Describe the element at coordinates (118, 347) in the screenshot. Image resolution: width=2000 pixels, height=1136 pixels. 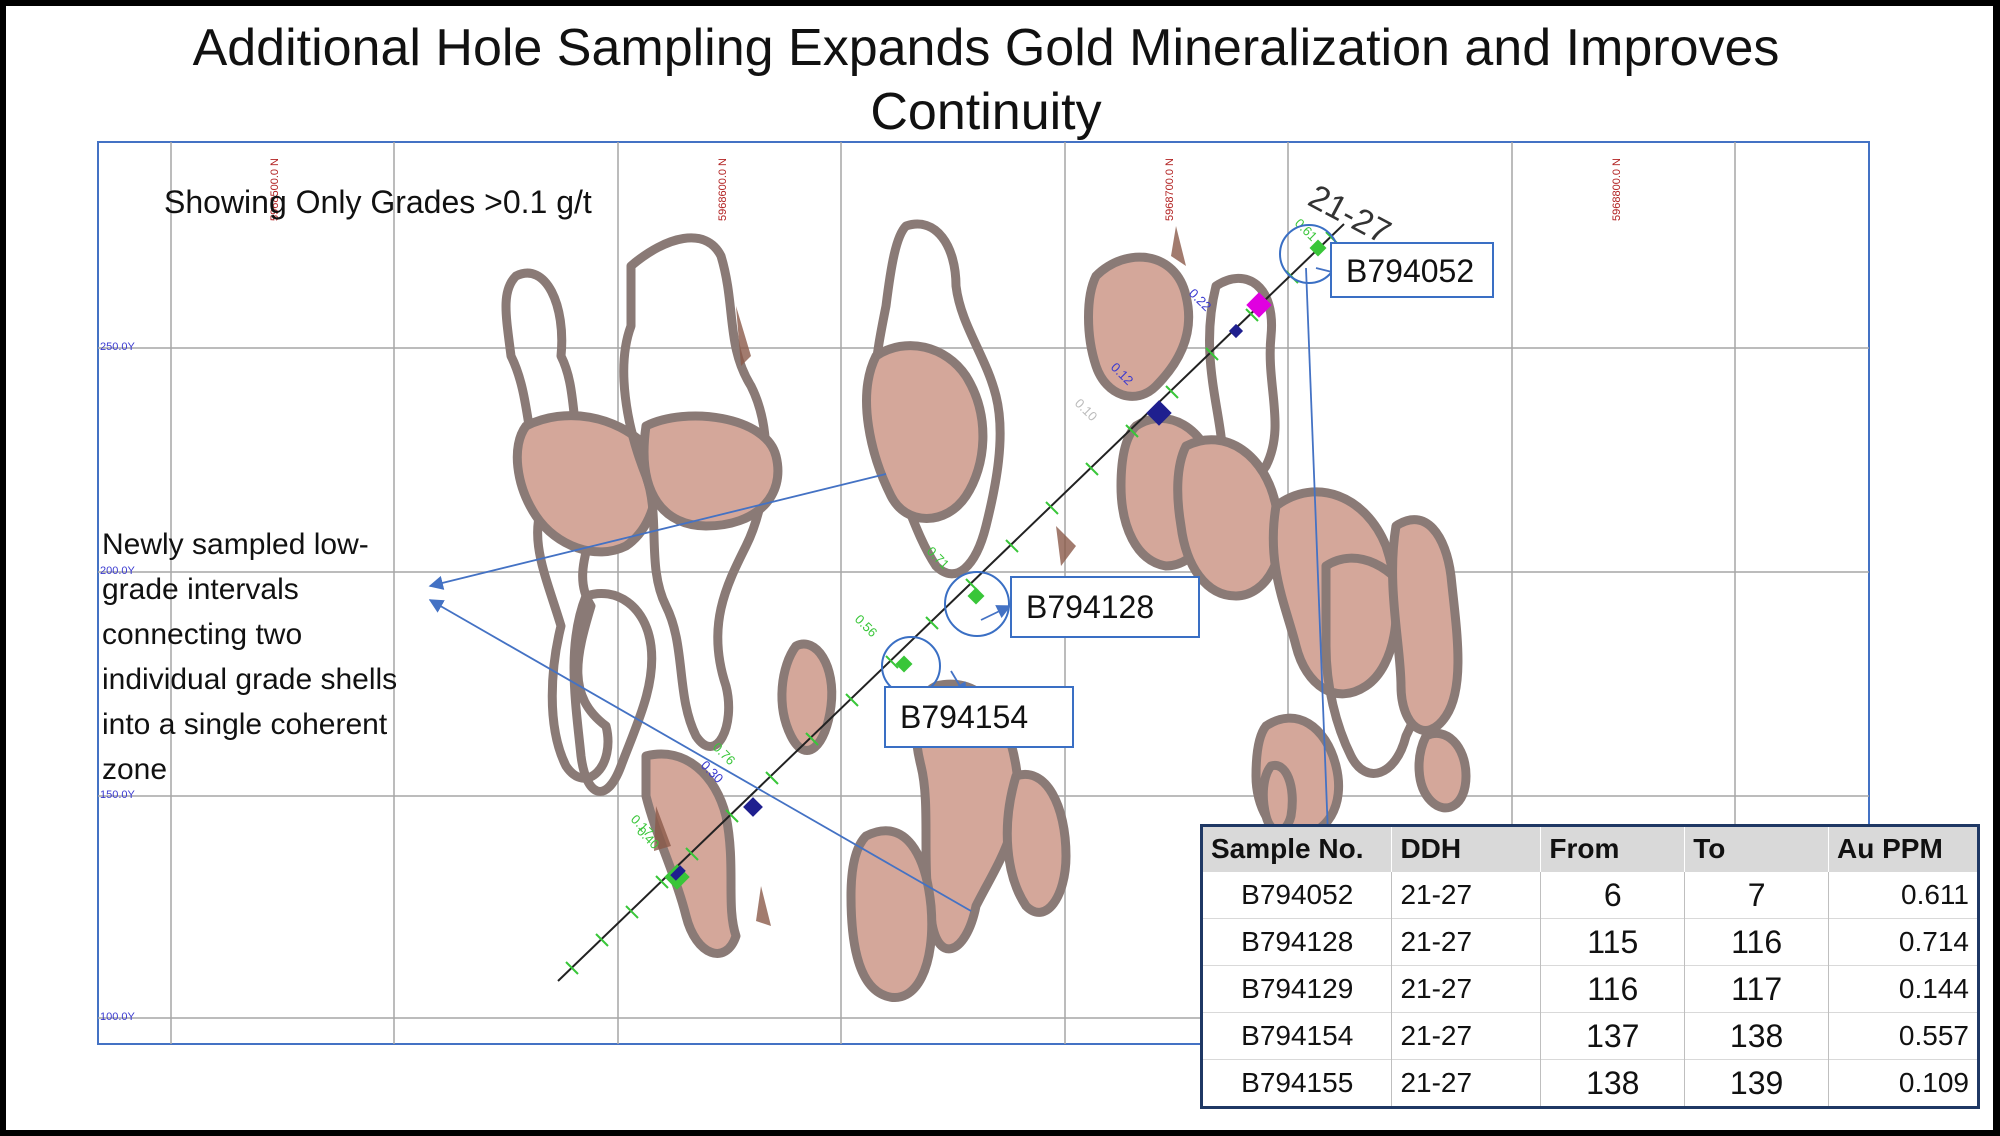
I see `elevation-label: 250.0Y` at that location.